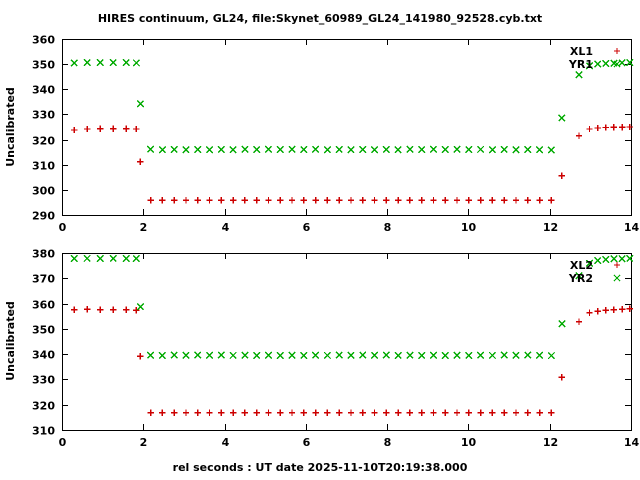 Image resolution: width=640 pixels, height=480 pixels. Describe the element at coordinates (307, 442) in the screenshot. I see `x-tick-label: 6` at that location.